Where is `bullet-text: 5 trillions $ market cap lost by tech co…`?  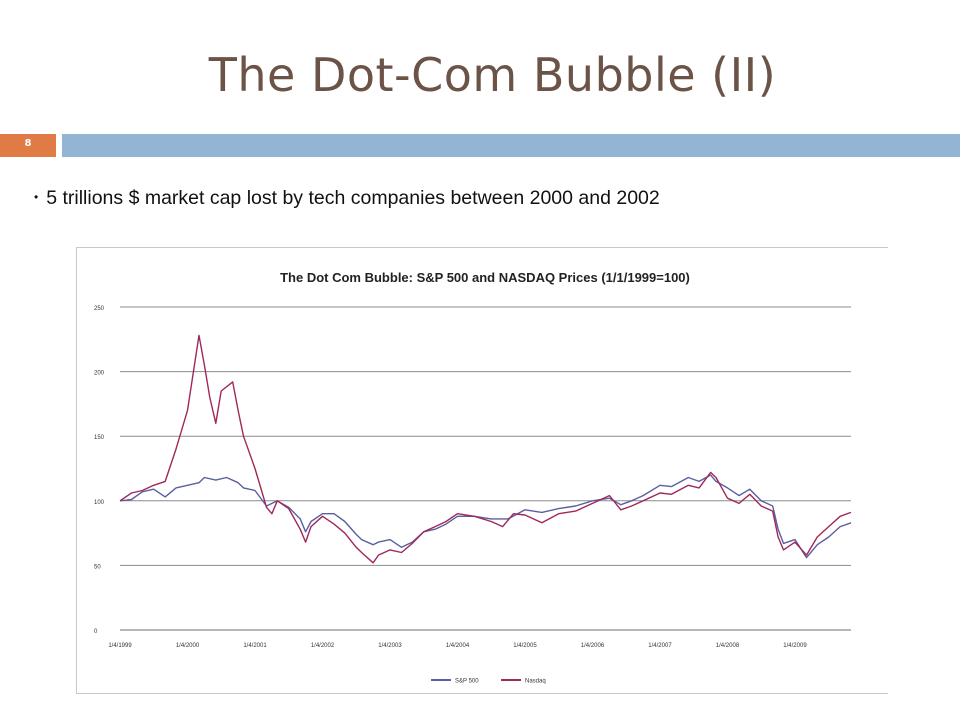
bullet-text: 5 trillions $ market cap lost by tech co… is located at coordinates (353, 198).